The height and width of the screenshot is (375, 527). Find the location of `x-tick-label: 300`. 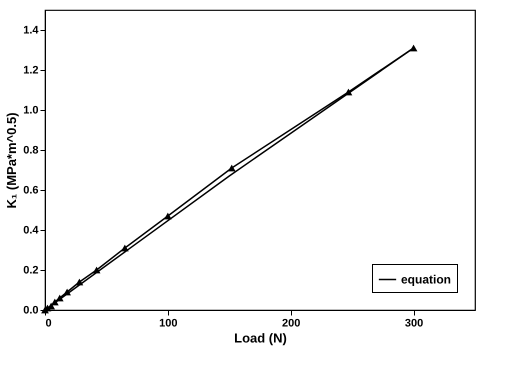

x-tick-label: 300 is located at coordinates (414, 324).